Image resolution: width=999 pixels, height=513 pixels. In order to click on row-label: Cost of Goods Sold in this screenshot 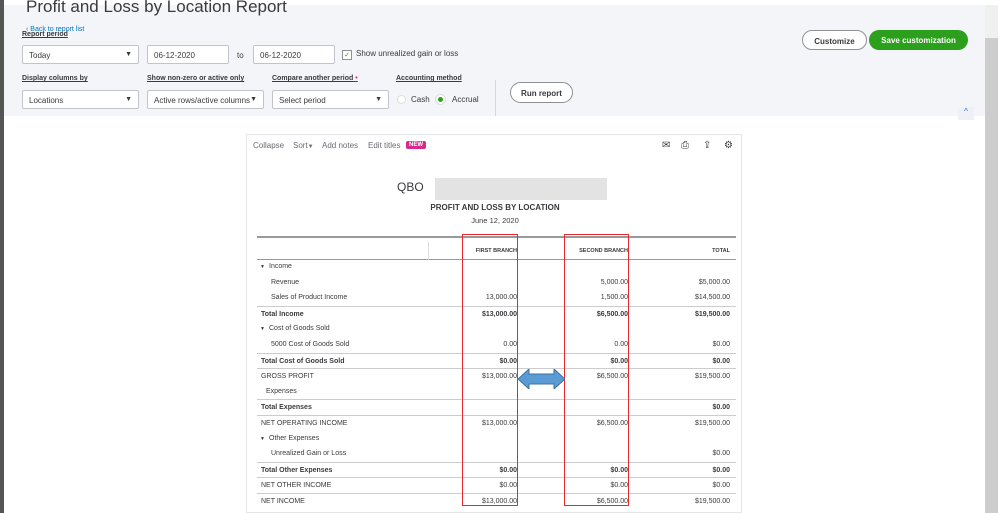, I will do `click(299, 329)`.